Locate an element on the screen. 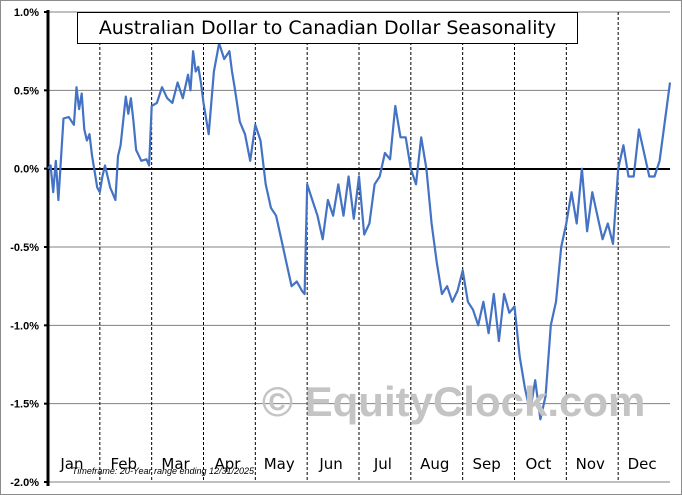 Image resolution: width=682 pixels, height=495 pixels. y-tick-label: 0.0% is located at coordinates (26, 170).